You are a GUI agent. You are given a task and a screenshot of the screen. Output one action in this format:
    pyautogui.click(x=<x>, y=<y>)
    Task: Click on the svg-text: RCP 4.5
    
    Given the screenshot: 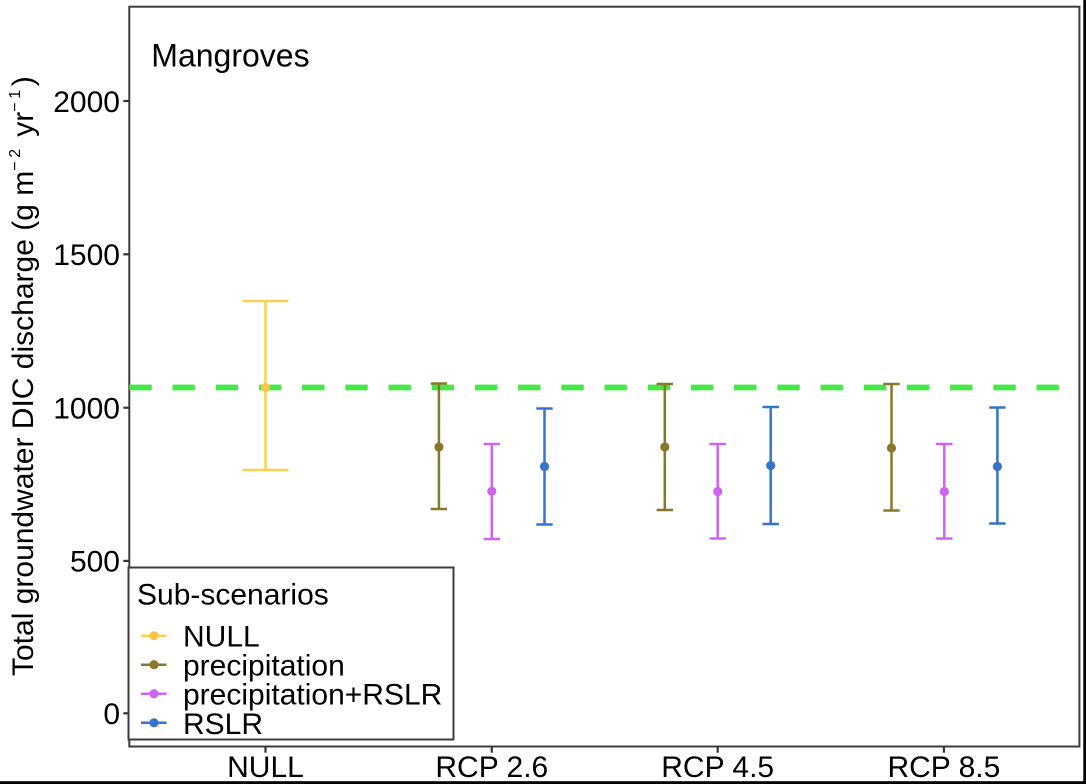 What is the action you would take?
    pyautogui.click(x=717, y=767)
    